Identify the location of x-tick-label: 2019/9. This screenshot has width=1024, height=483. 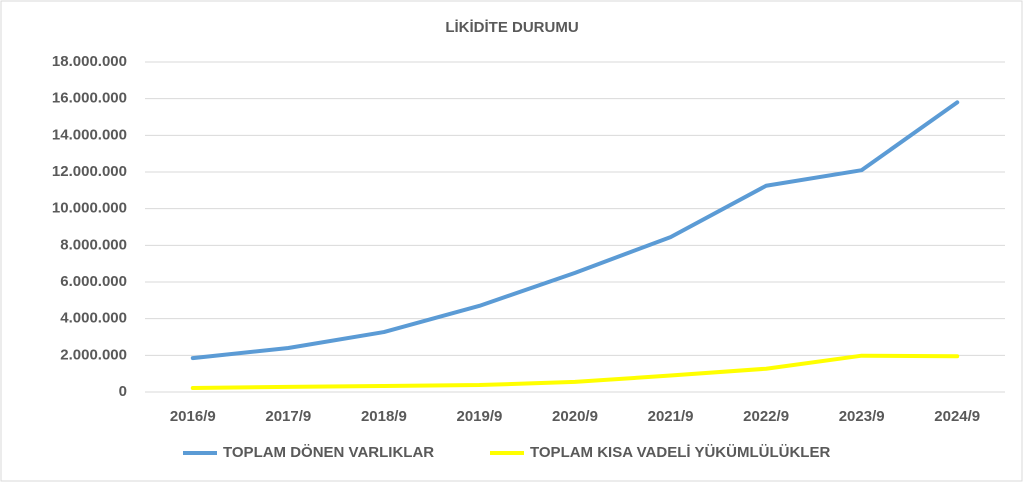
(479, 416).